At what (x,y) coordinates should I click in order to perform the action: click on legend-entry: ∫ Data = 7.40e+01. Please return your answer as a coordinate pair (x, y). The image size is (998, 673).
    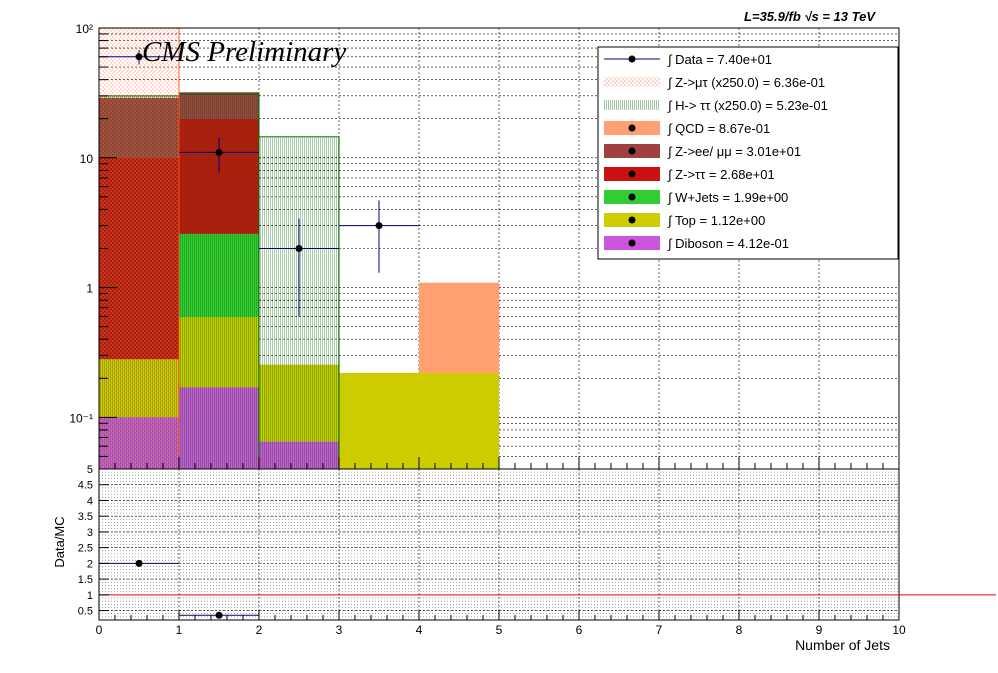
    Looking at the image, I should click on (719, 59).